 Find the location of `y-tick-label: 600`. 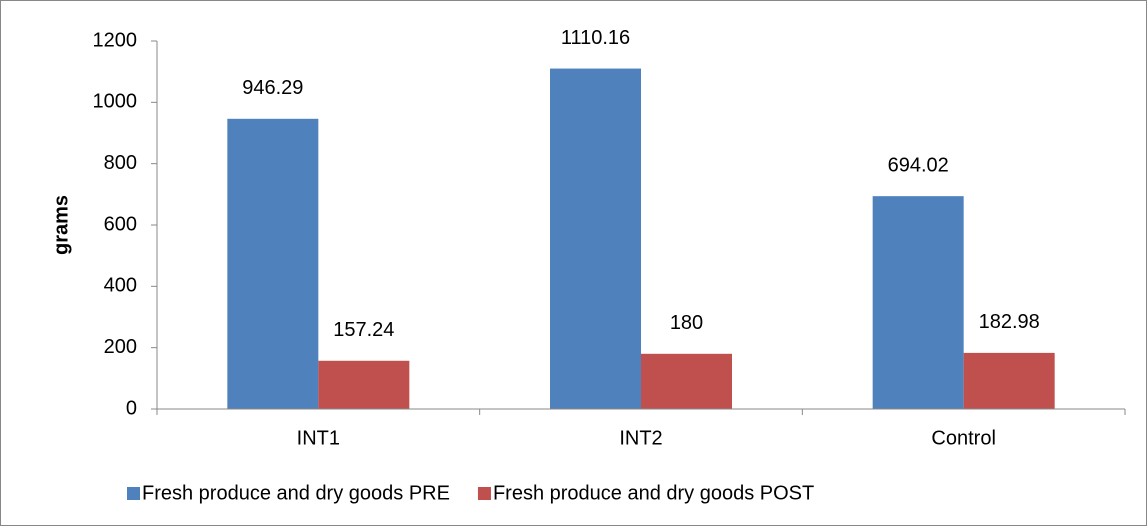

y-tick-label: 600 is located at coordinates (120, 224).